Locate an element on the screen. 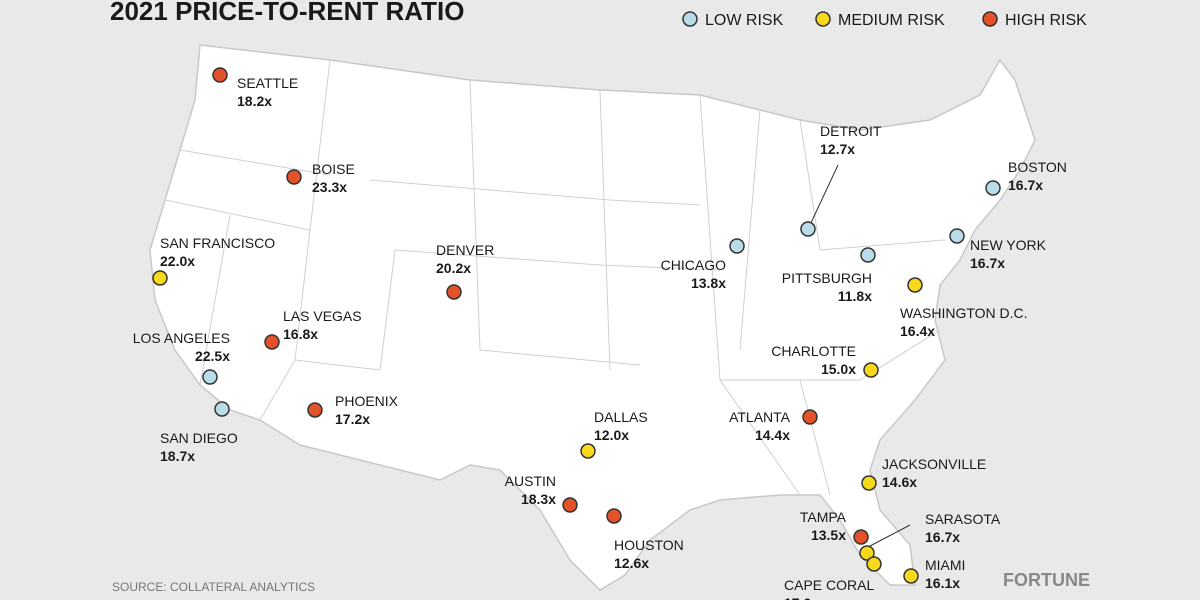 This screenshot has height=600, width=1200. city-name: CHARLOTTE is located at coordinates (813, 351).